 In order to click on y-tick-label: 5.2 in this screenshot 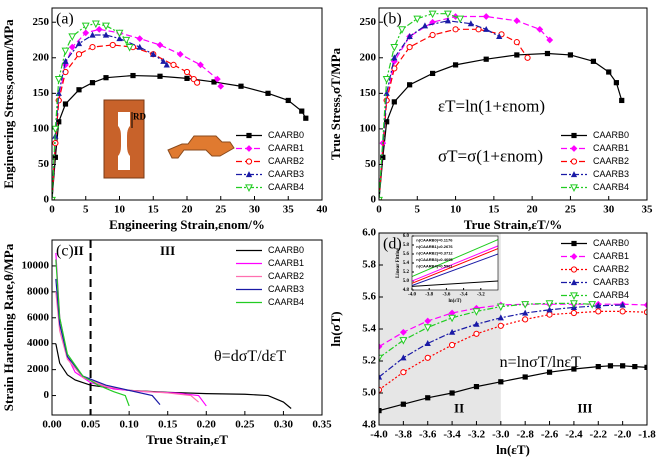, I will do `click(406, 272)`.